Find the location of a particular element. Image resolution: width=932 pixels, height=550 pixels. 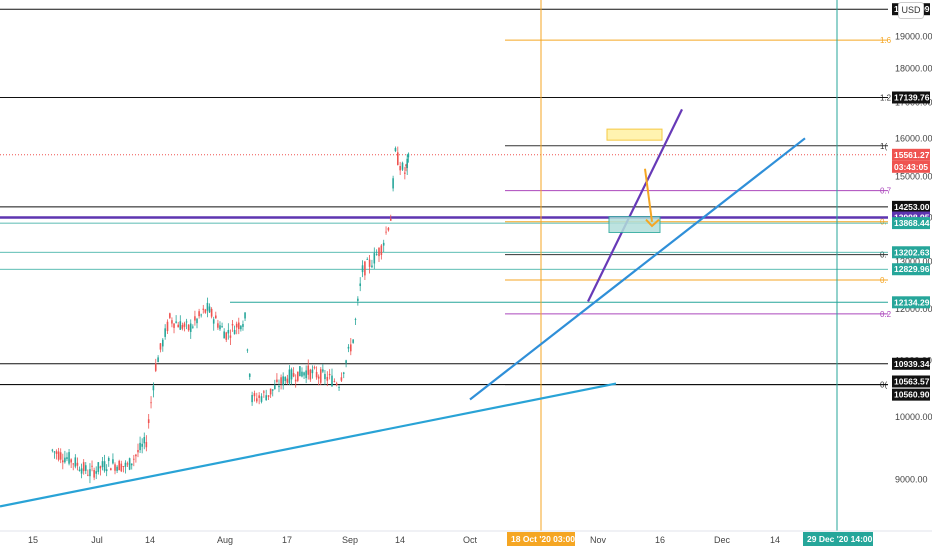

time-tick-label: 16 is located at coordinates (660, 540).